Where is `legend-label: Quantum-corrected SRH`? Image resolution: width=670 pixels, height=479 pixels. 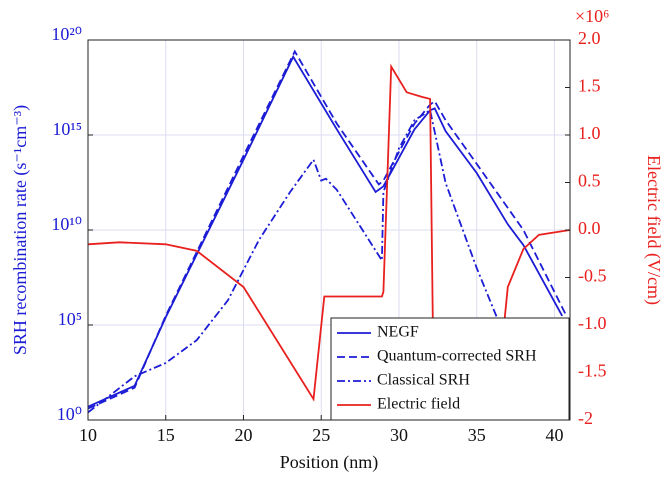 legend-label: Quantum-corrected SRH is located at coordinates (457, 356).